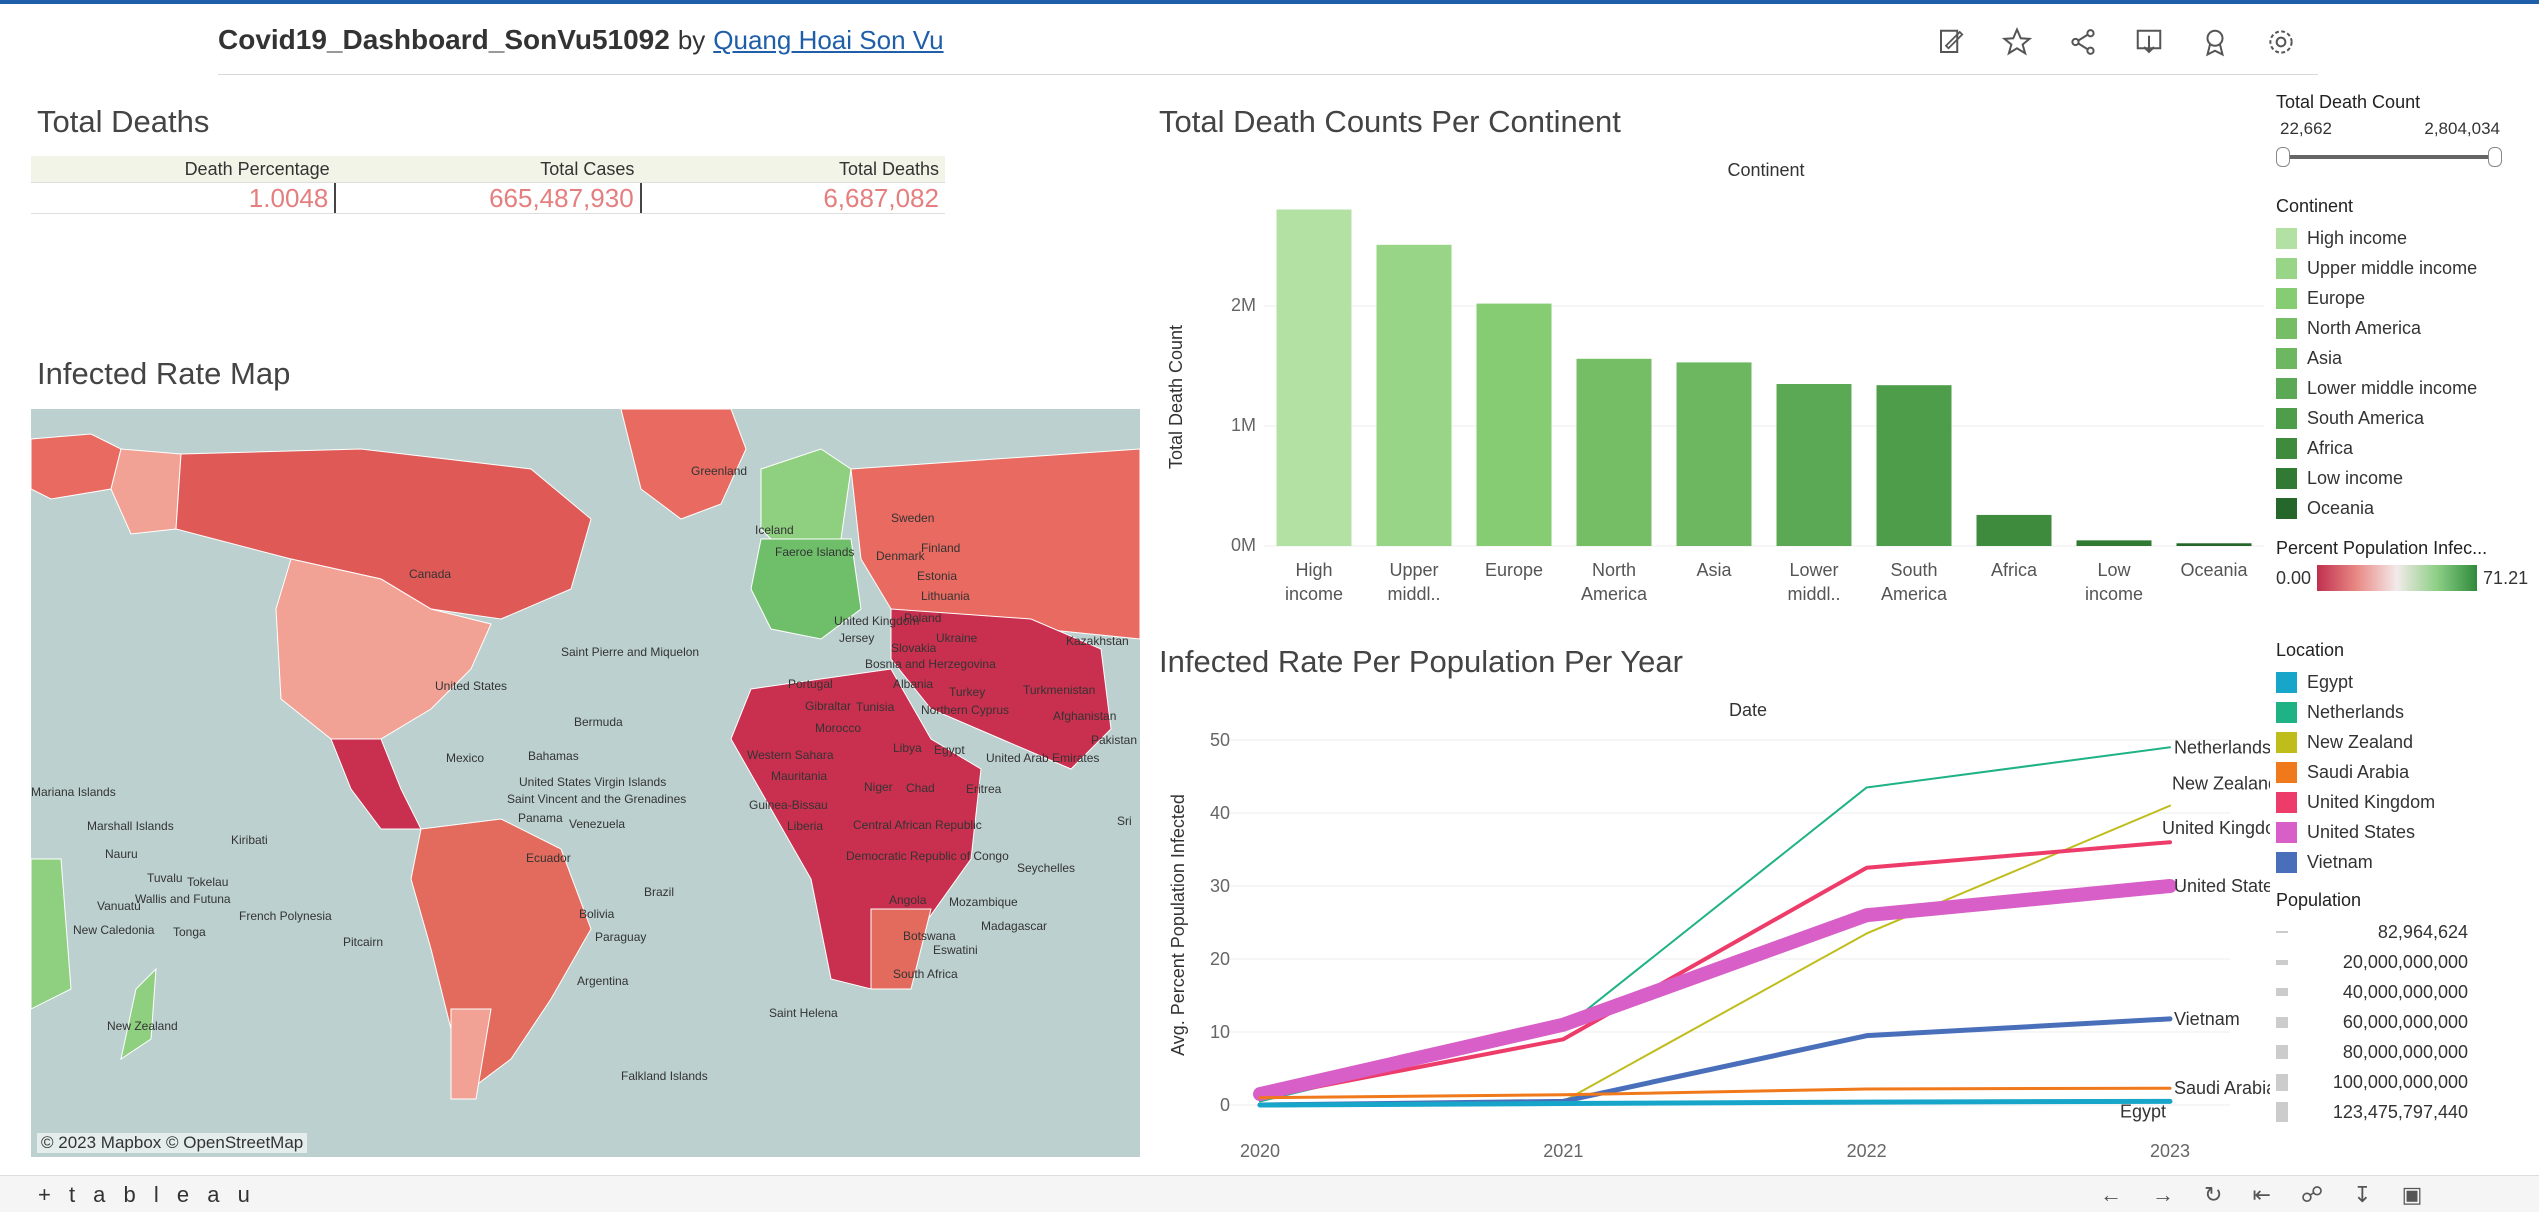  I want to click on map-label: Turkmenistan, so click(1059, 690).